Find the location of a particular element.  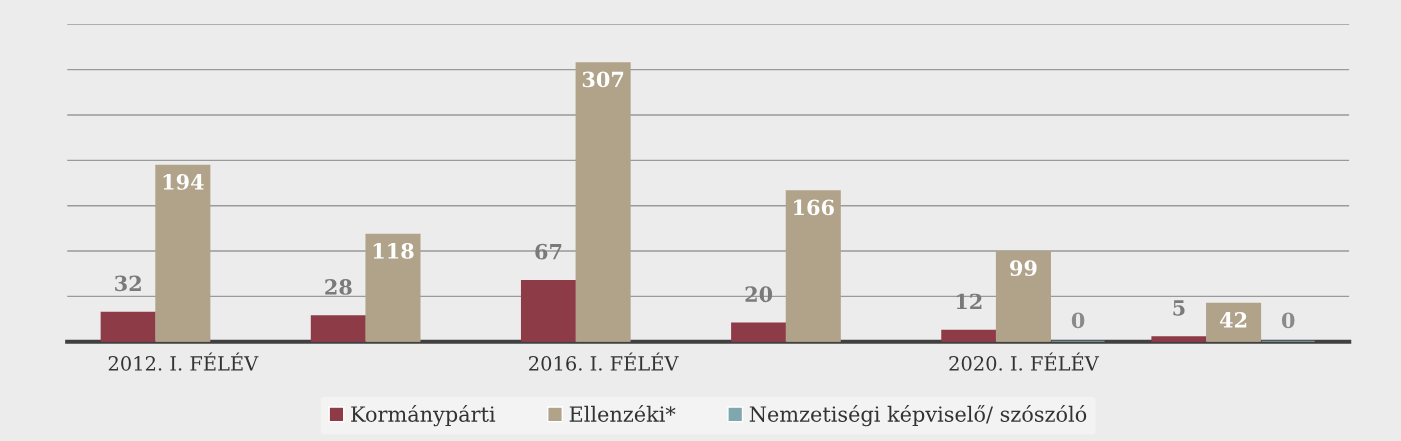

data-label: 12 is located at coordinates (969, 301).